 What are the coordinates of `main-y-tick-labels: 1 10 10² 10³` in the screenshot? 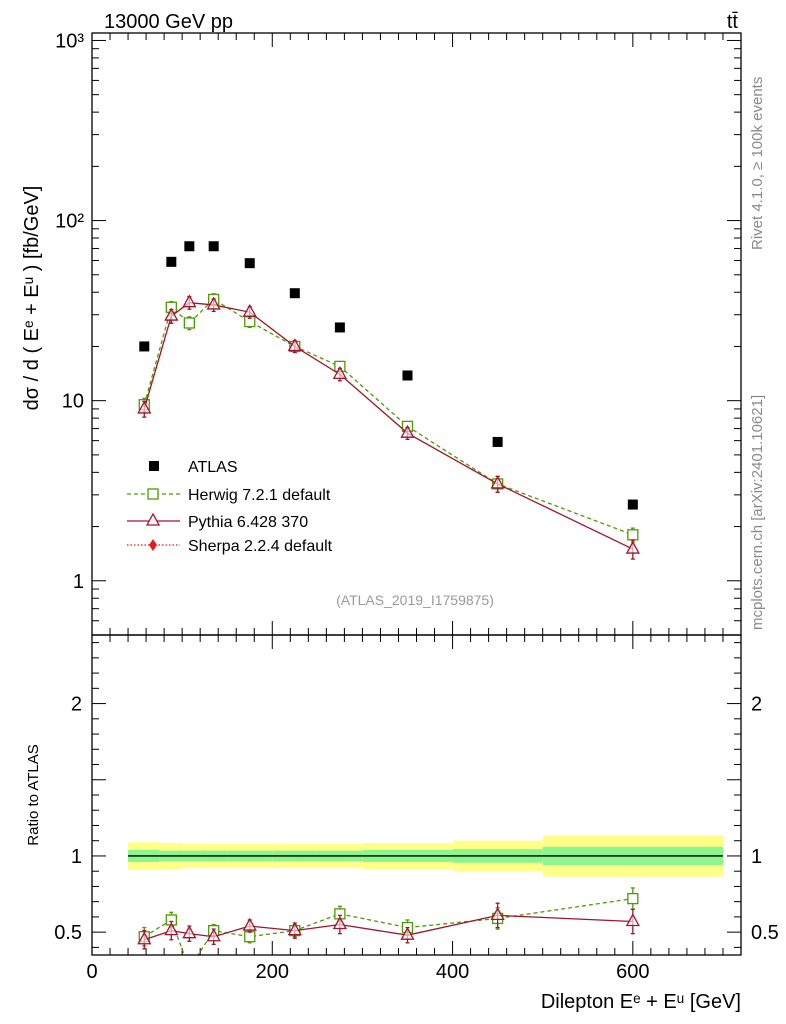 It's located at (69, 311).